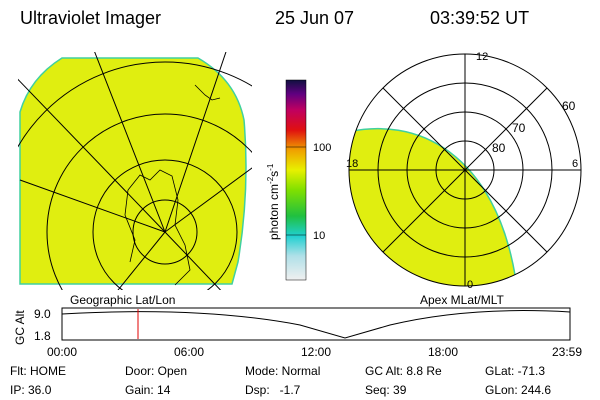  Describe the element at coordinates (443, 352) in the screenshot. I see `x-tick-label: 18:00` at that location.